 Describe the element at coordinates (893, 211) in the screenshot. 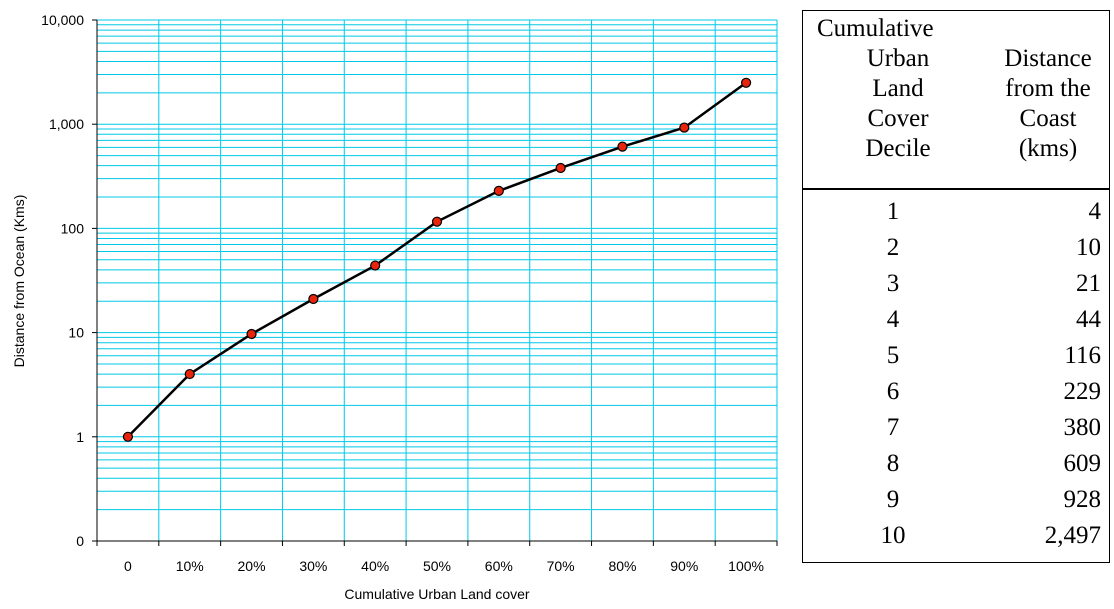

I see `decile-cell: 1` at that location.